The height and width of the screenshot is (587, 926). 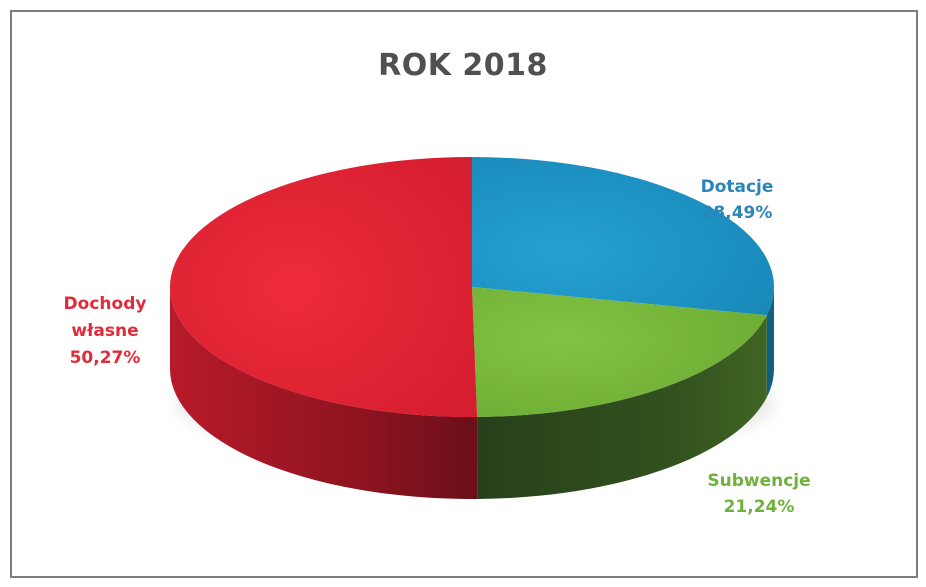 What do you see at coordinates (737, 187) in the screenshot?
I see `label-dotacje-name: Dotacje` at bounding box center [737, 187].